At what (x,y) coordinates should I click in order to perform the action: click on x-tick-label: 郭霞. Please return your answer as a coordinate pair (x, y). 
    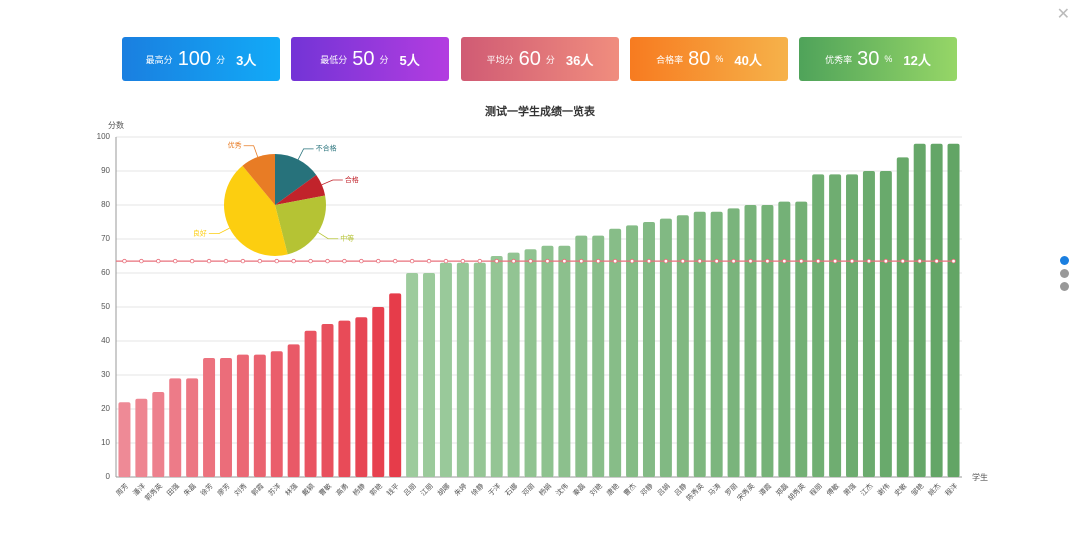
    Looking at the image, I should click on (257, 489).